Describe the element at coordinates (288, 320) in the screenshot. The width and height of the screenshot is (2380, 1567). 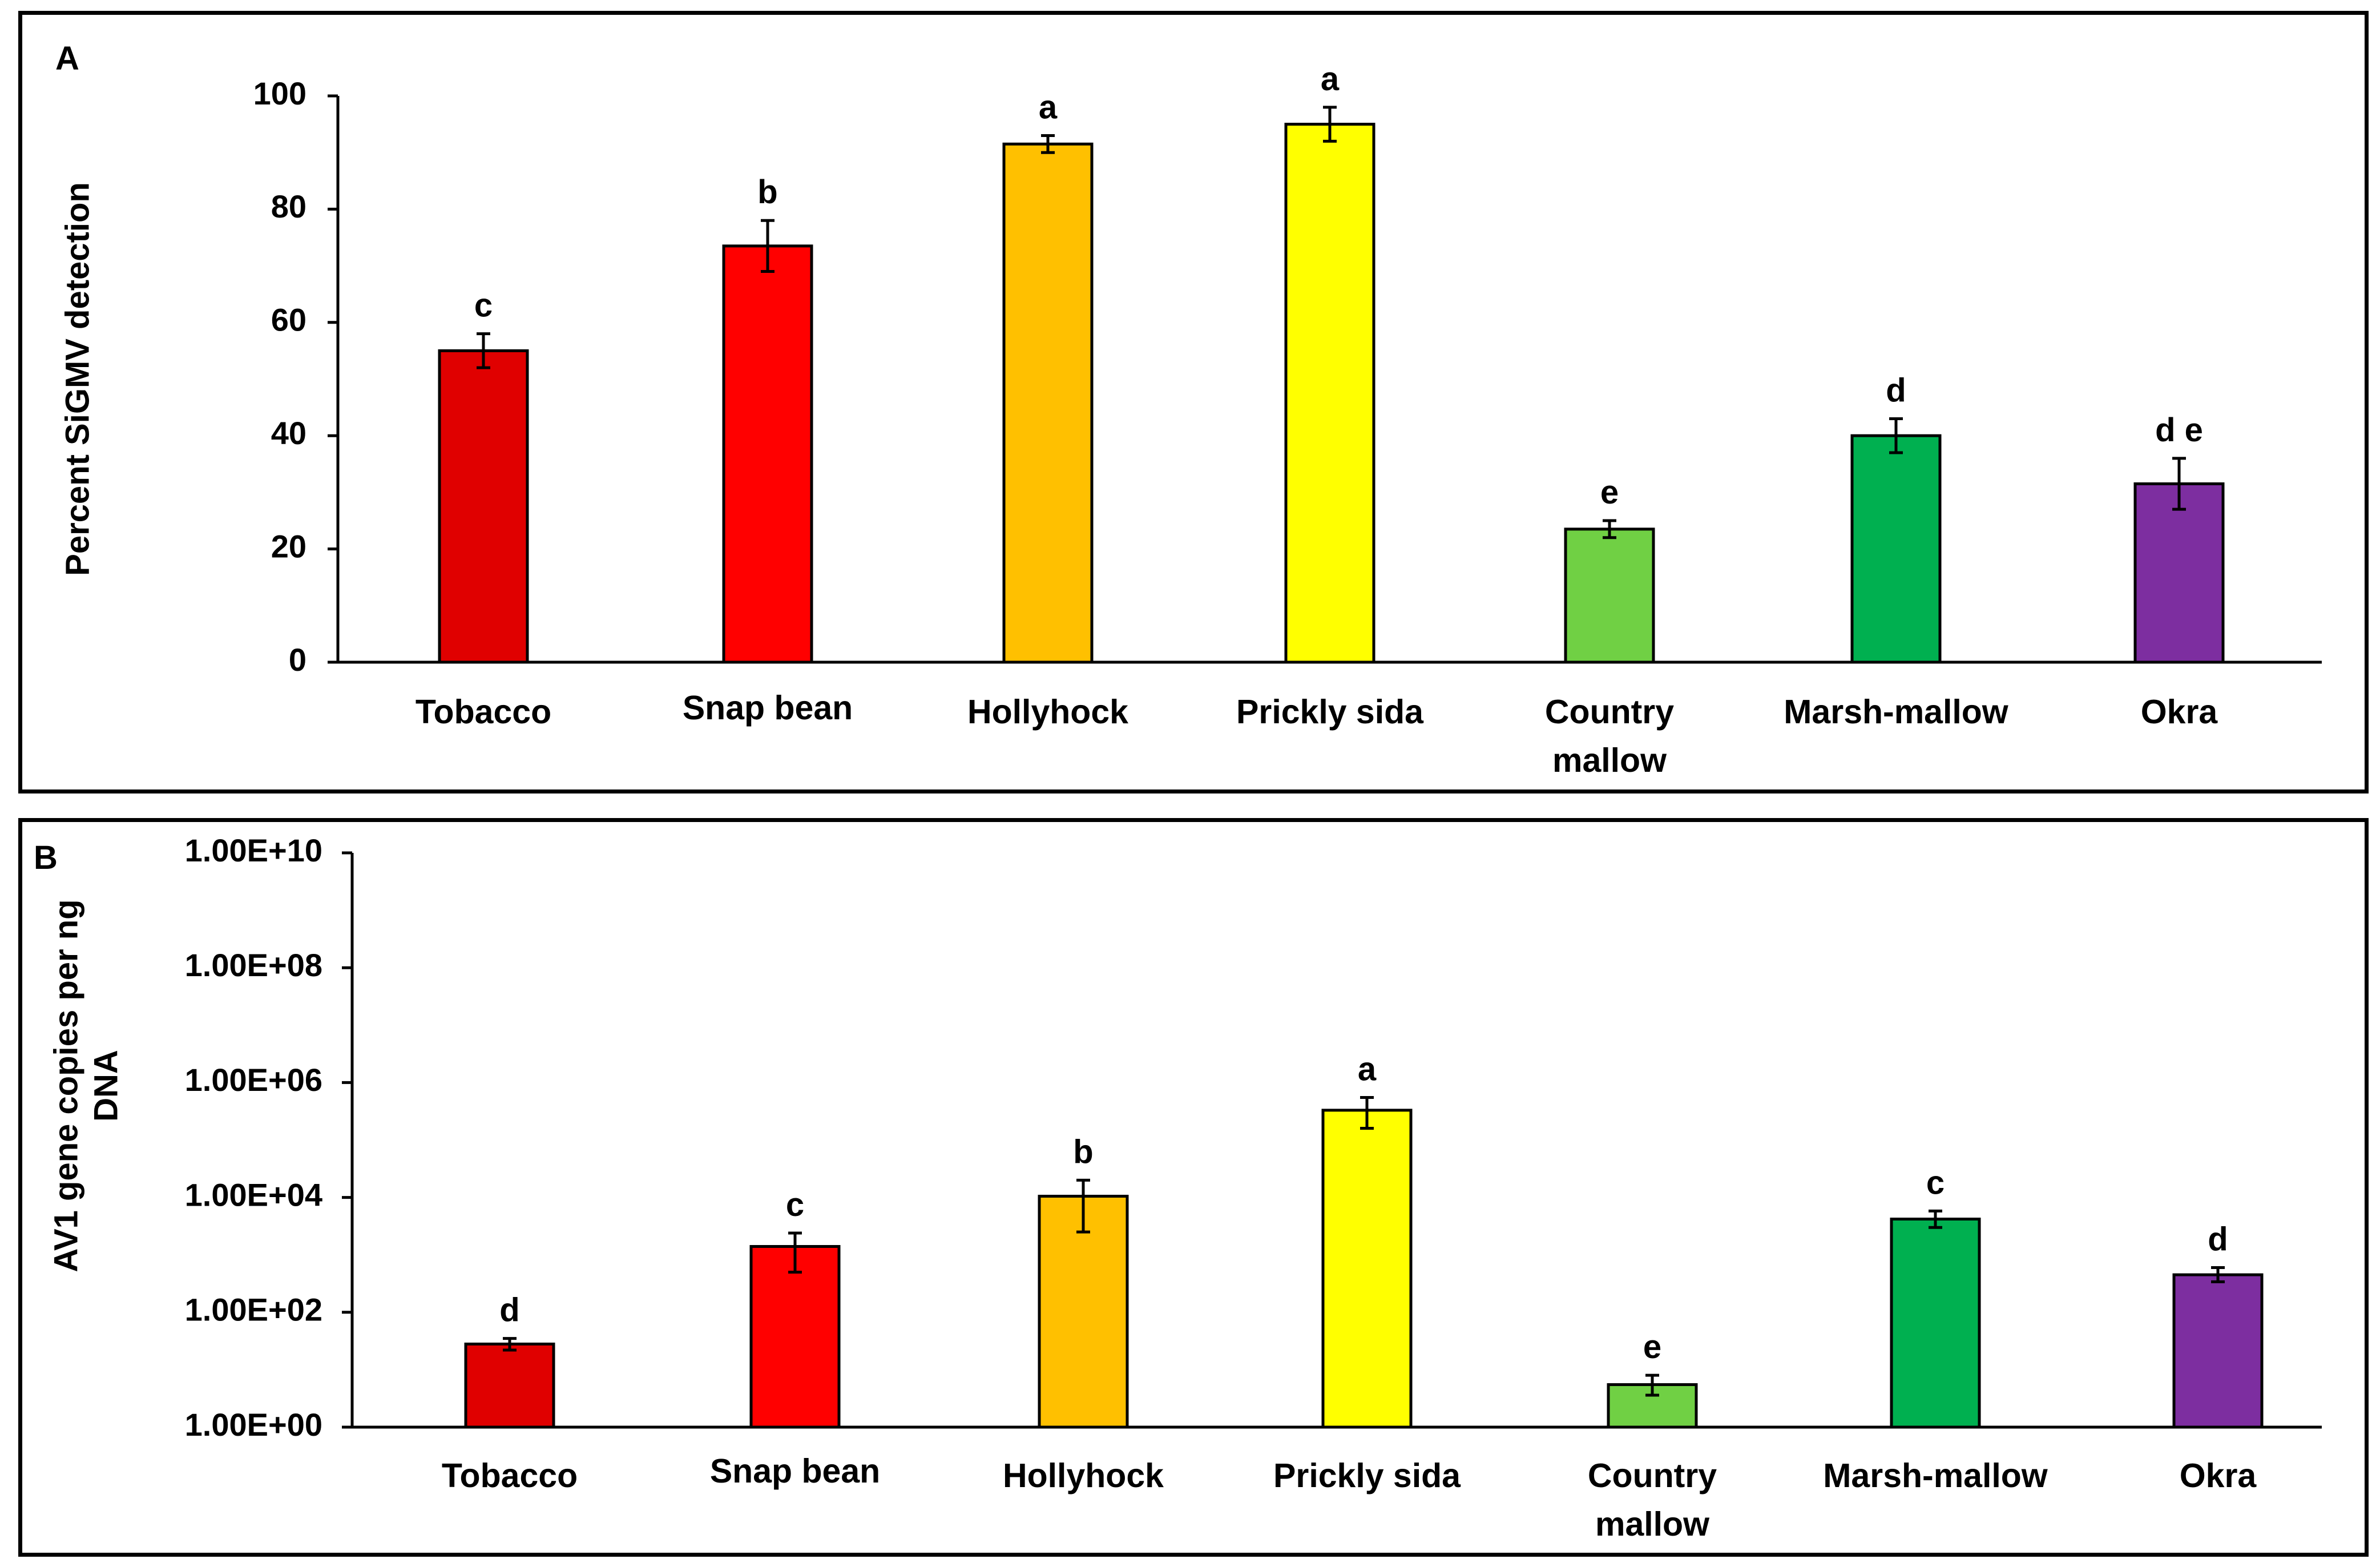
I see `y-tick-label: 60` at that location.